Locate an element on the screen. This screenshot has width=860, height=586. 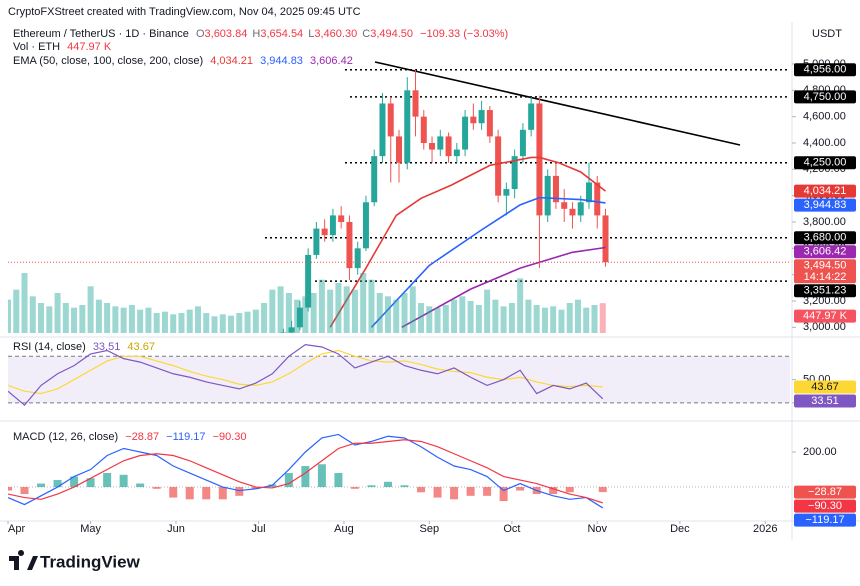
x-tick-label: Aug is located at coordinates (344, 529).